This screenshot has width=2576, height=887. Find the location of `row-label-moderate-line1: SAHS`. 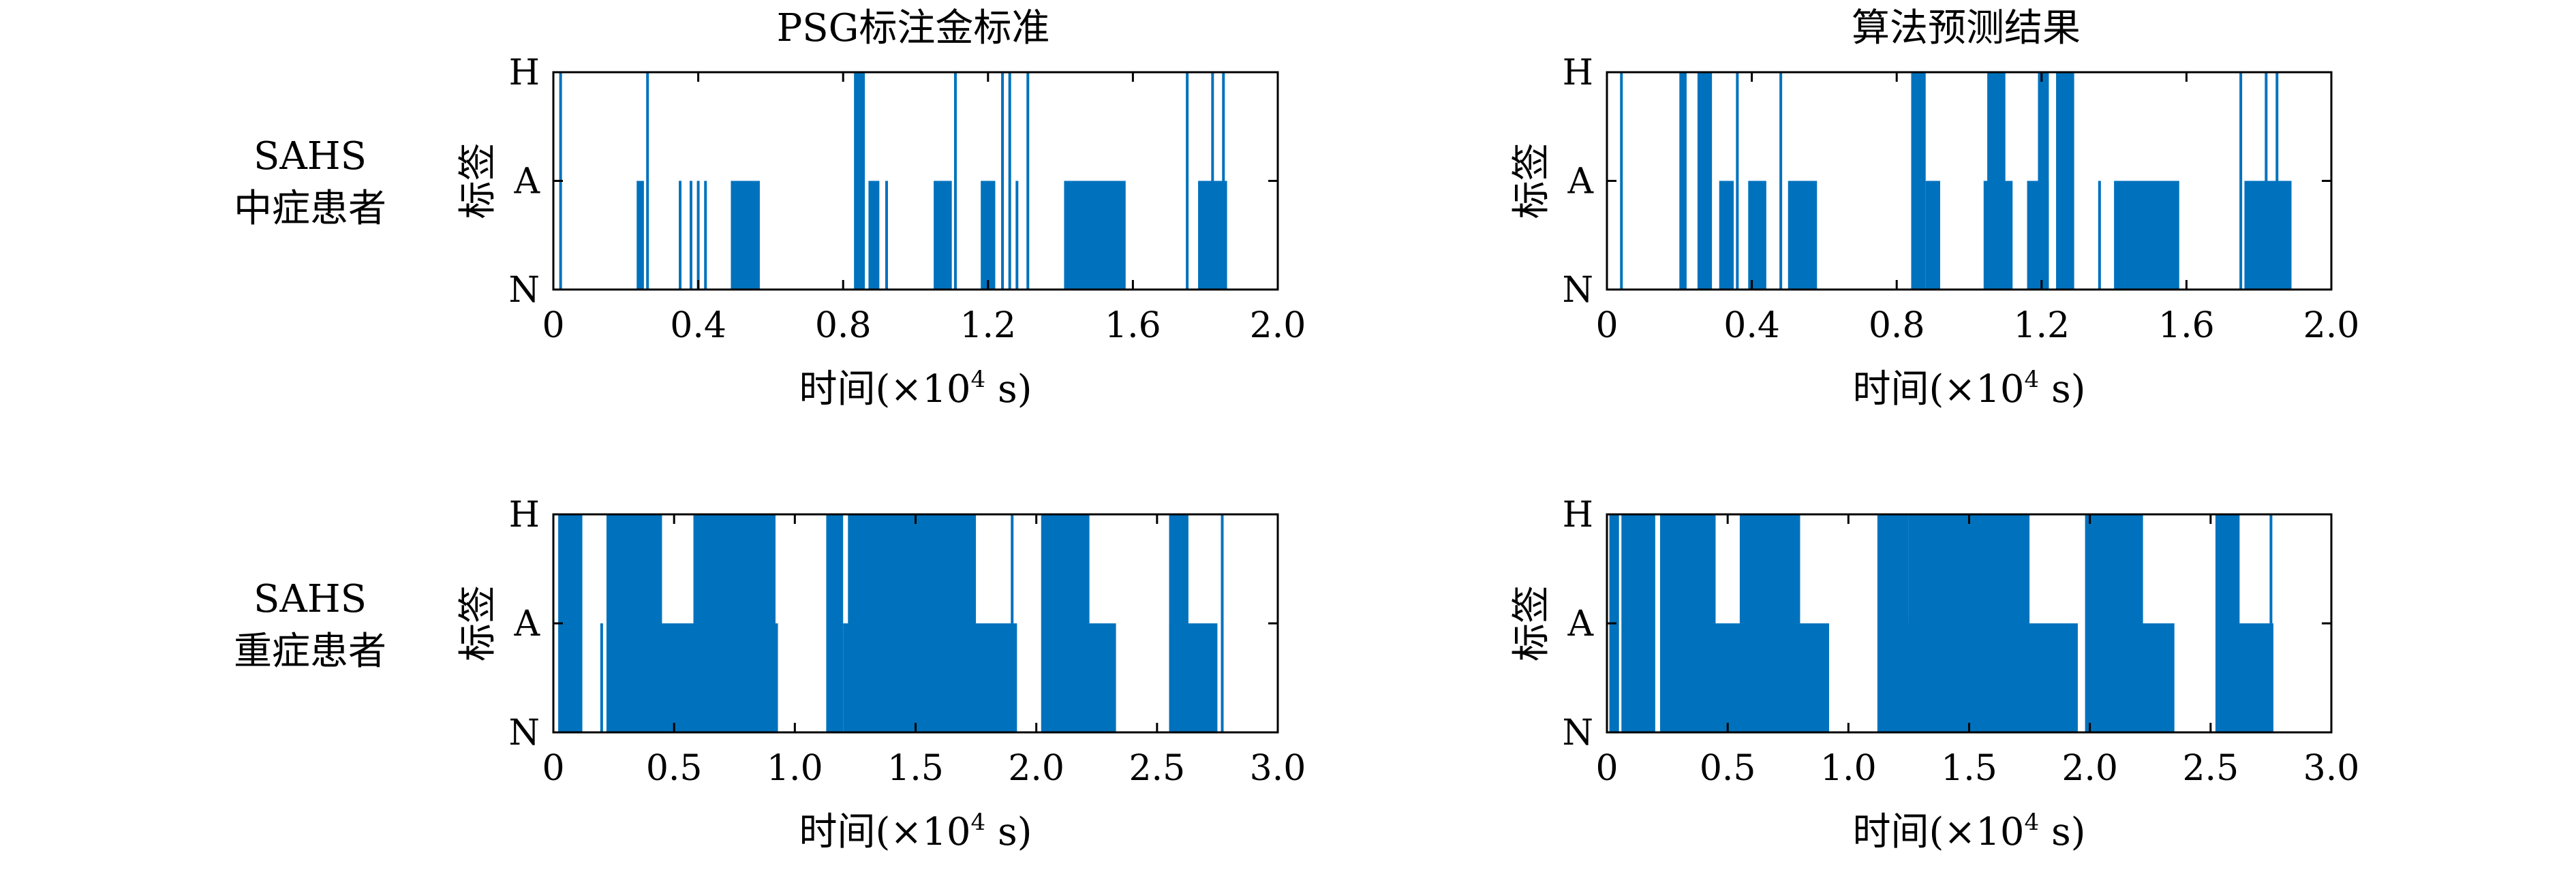

row-label-moderate-line1: SAHS is located at coordinates (310, 156).